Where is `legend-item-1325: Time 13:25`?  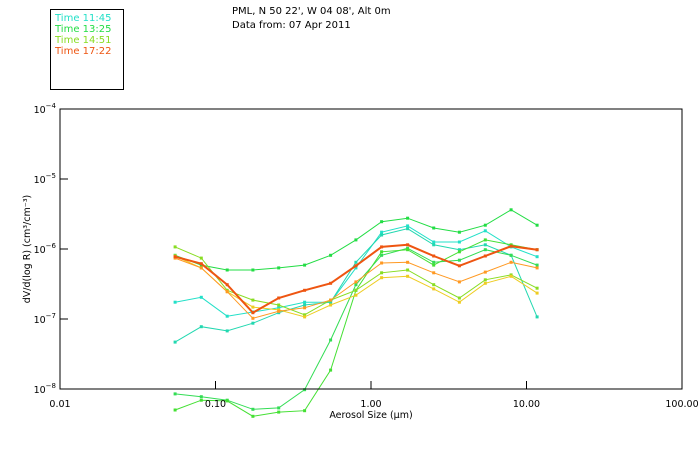
legend-item-1325: Time 13:25 is located at coordinates (83, 29).